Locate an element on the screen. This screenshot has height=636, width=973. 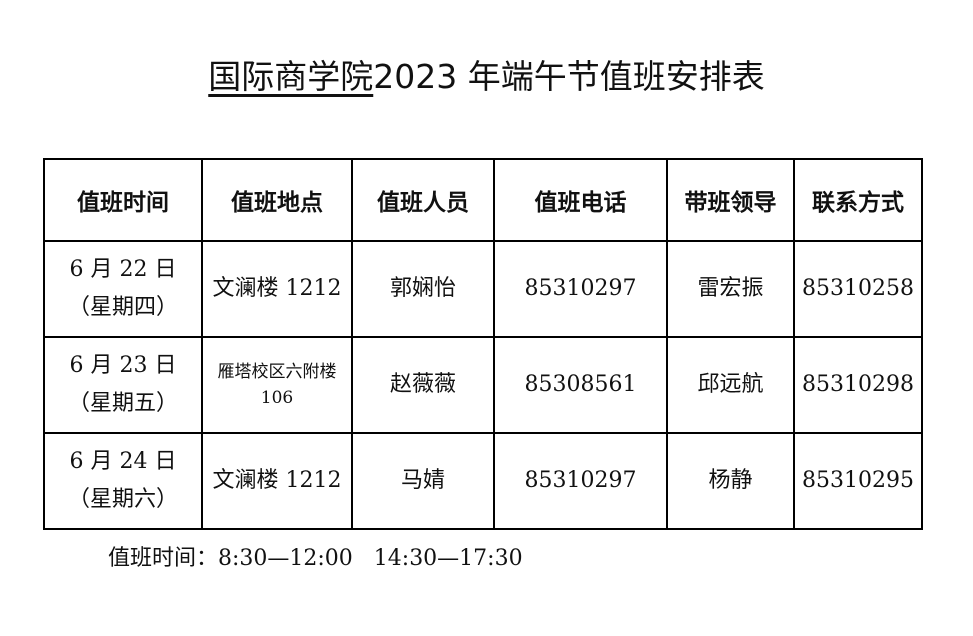
leader-cell: 雷宏振 is located at coordinates (730, 289).